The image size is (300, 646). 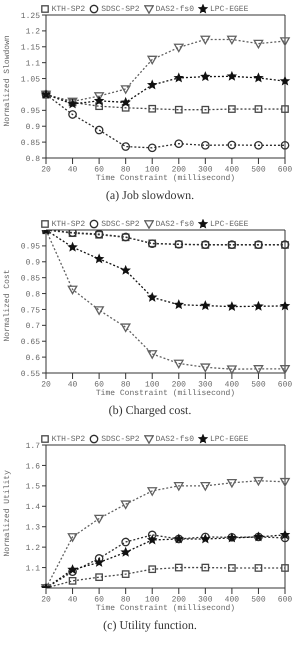 I want to click on y-tick-label: 1.5, so click(x=33, y=487).